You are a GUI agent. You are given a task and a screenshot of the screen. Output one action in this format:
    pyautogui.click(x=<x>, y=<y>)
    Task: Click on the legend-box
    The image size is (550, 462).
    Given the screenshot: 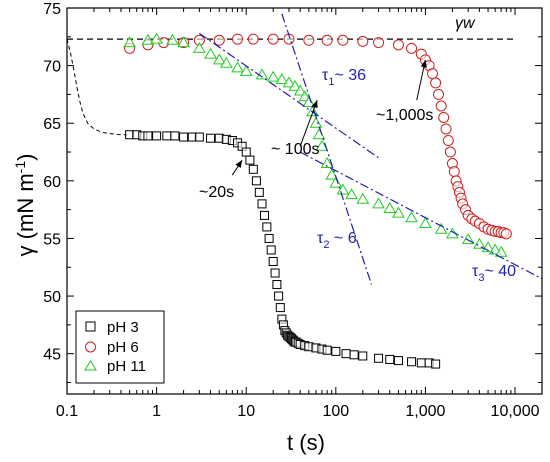 What is the action you would take?
    pyautogui.click(x=120, y=347)
    